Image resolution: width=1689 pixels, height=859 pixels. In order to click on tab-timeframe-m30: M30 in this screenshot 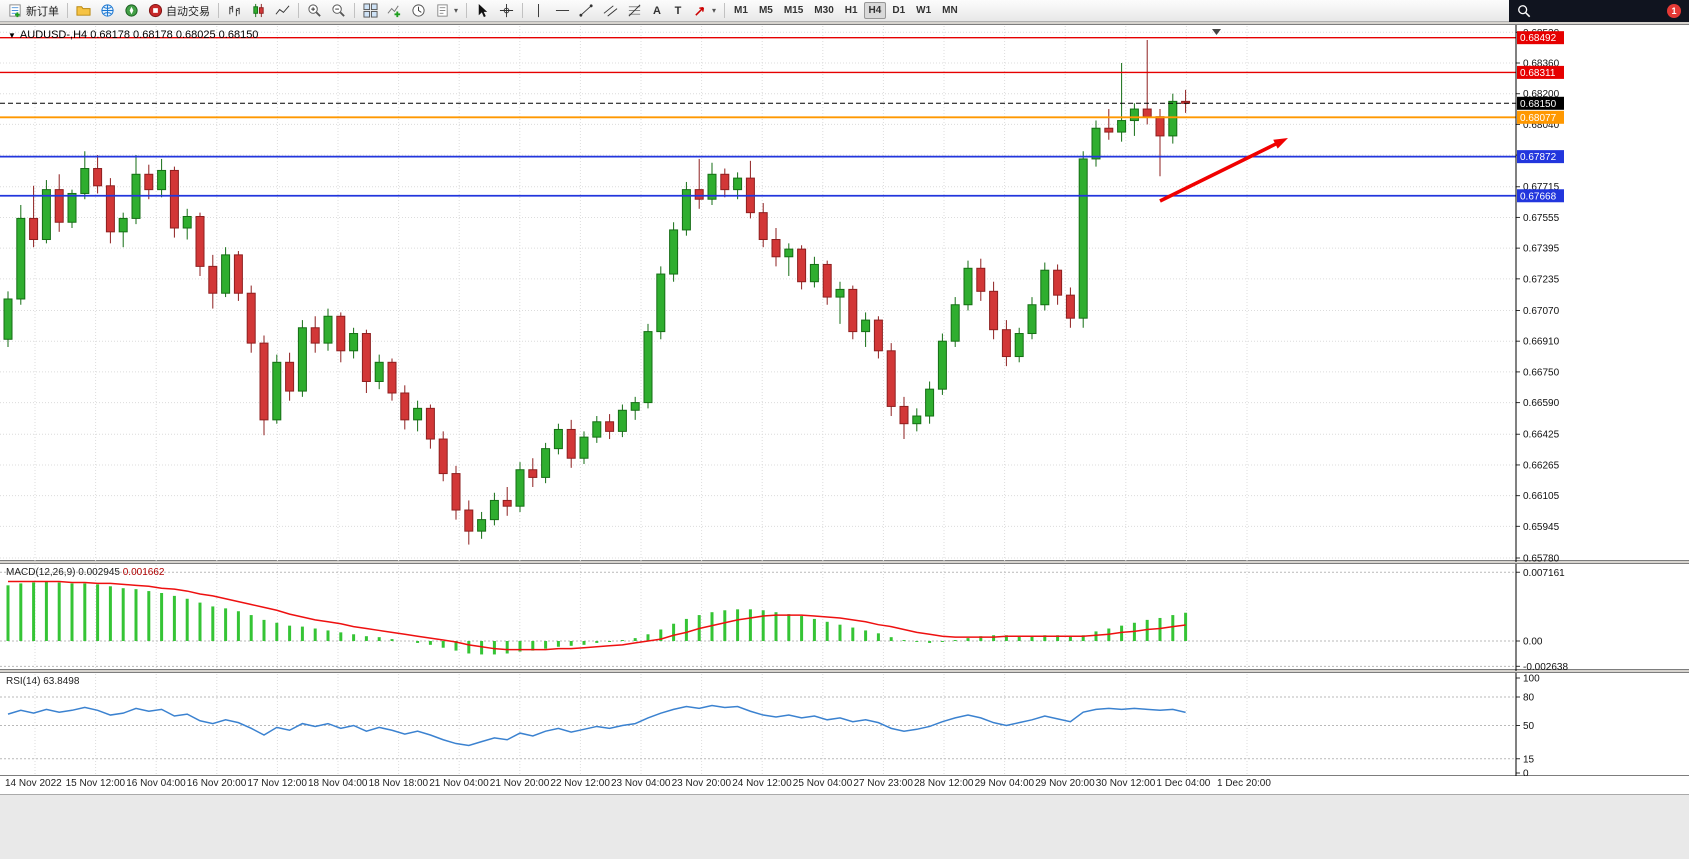, I will do `click(824, 10)`.